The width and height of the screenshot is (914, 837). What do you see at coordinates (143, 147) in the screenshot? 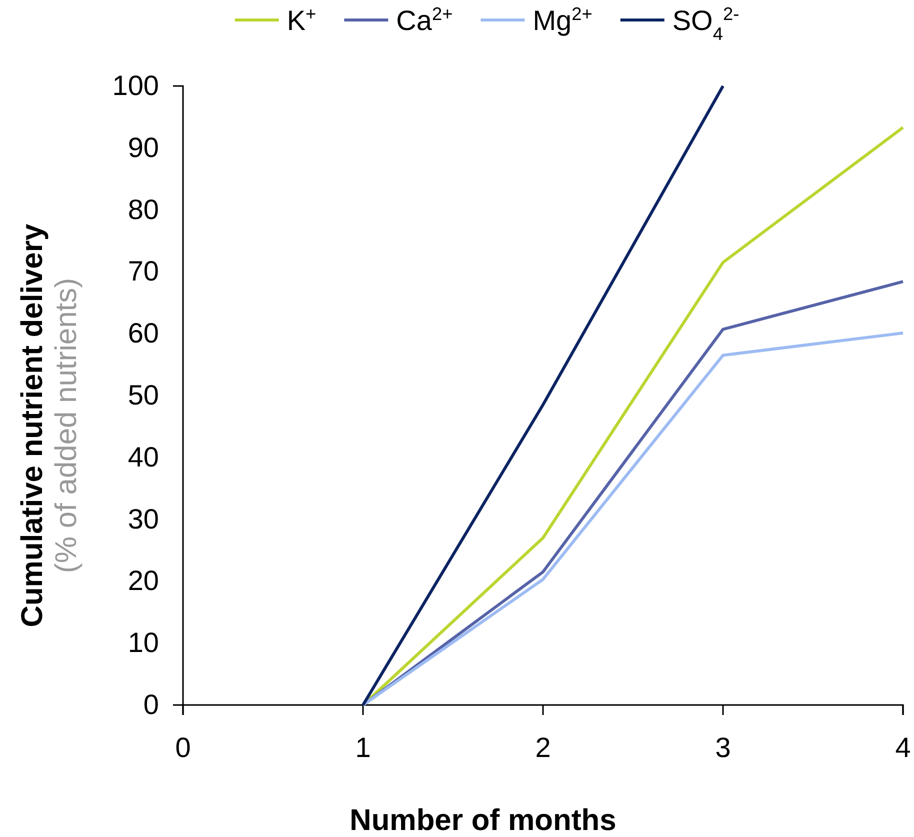
I see `y-tick-label: 90` at bounding box center [143, 147].